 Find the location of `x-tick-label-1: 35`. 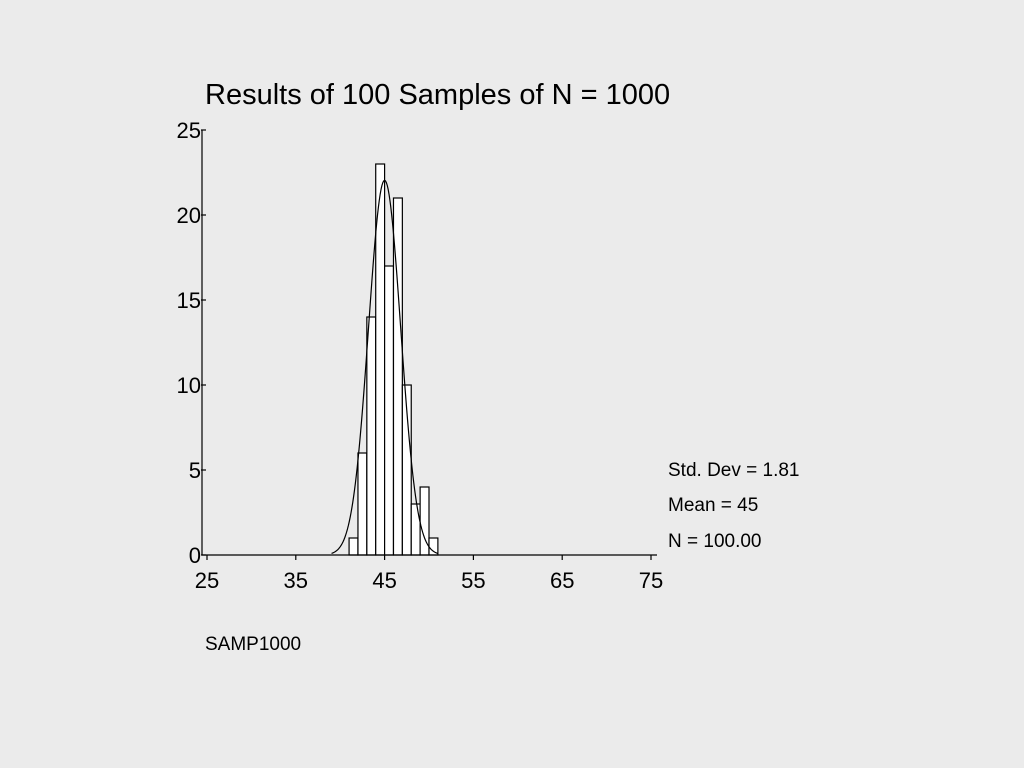

x-tick-label-1: 35 is located at coordinates (296, 580).